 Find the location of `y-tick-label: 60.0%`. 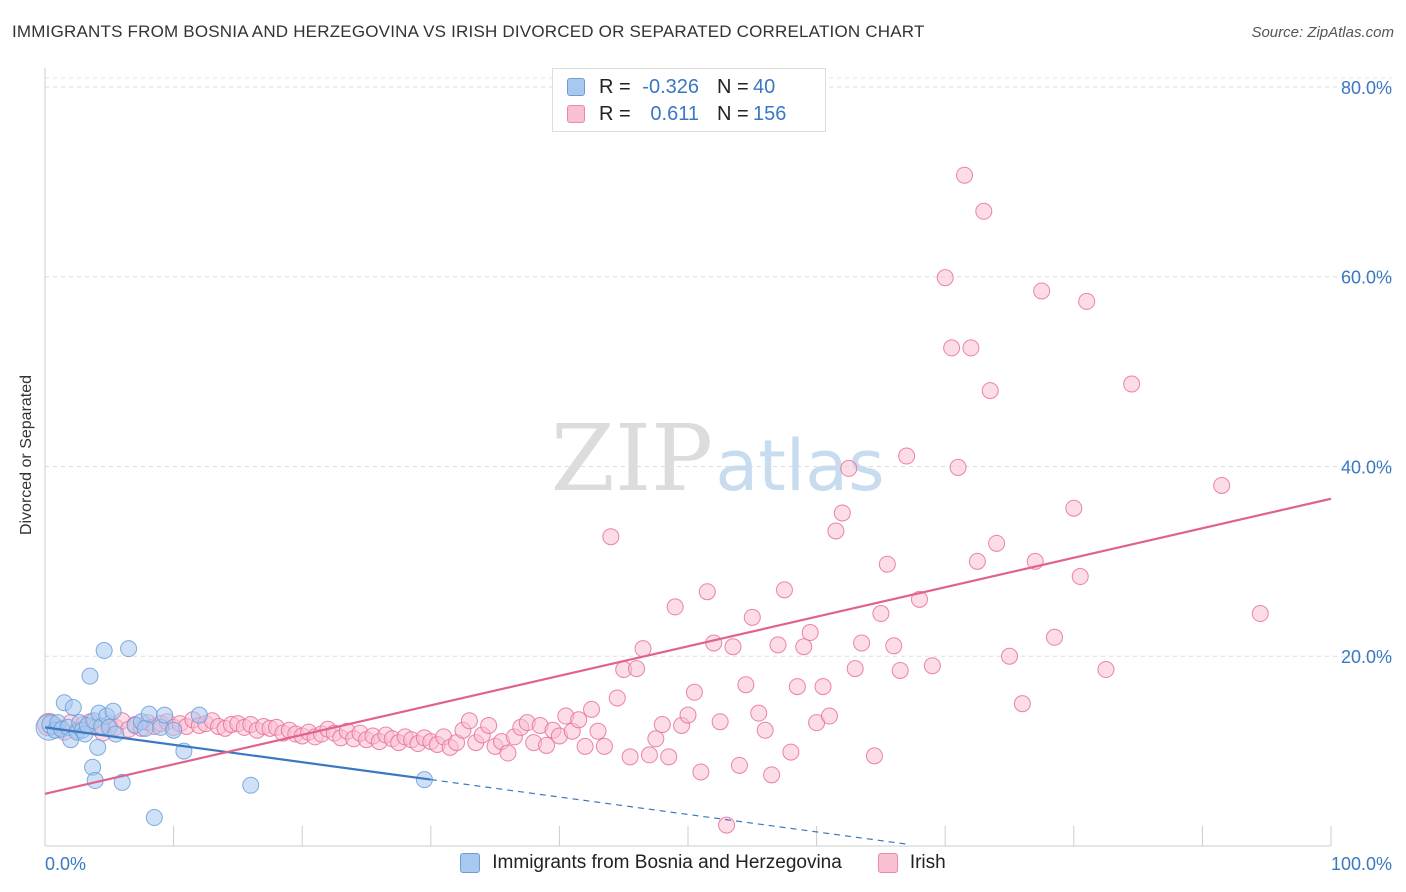

y-tick-label: 60.0% is located at coordinates (1366, 278).